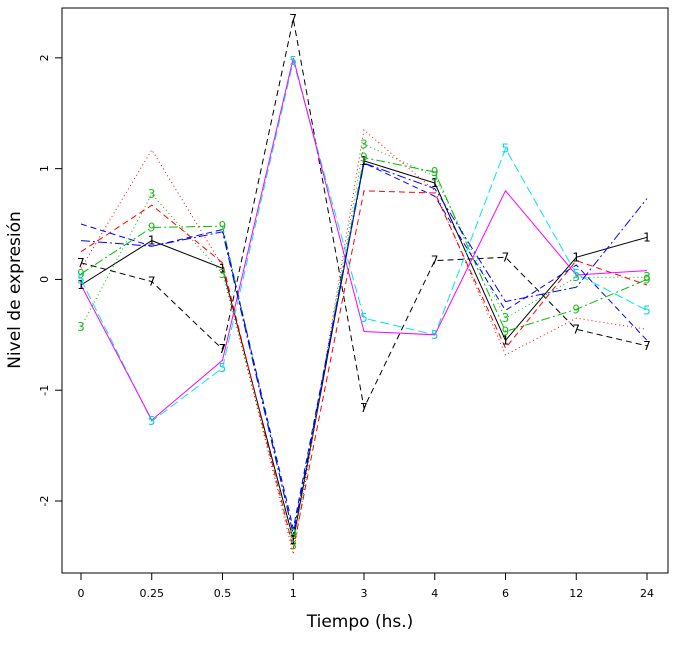  I want to click on y-tick-label: 1, so click(44, 168).